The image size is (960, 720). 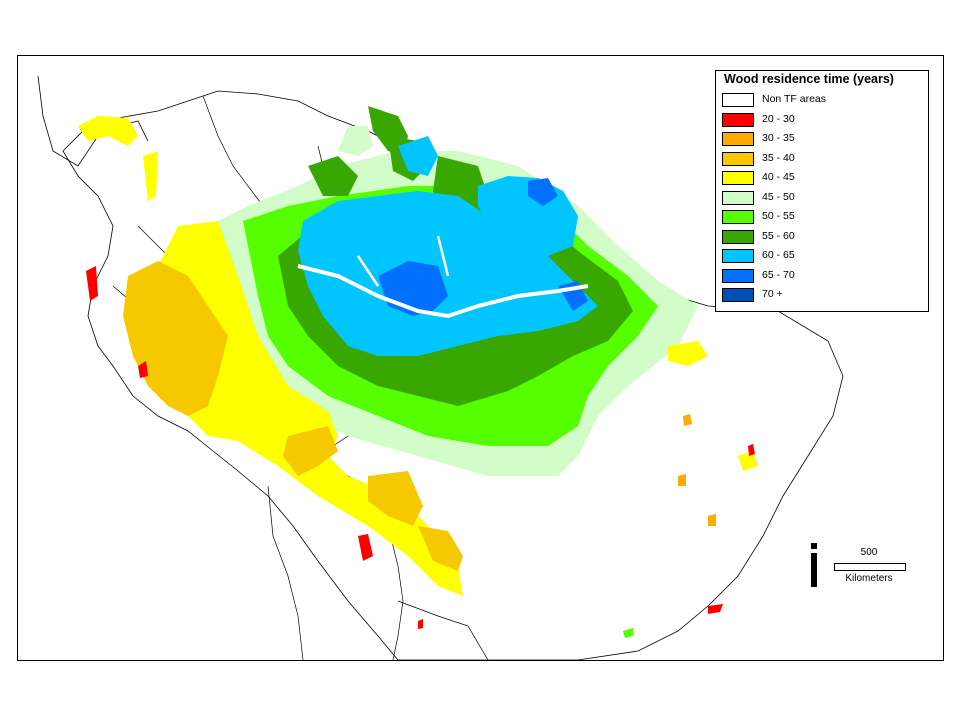 I want to click on legend-label: 70 +, so click(x=772, y=294).